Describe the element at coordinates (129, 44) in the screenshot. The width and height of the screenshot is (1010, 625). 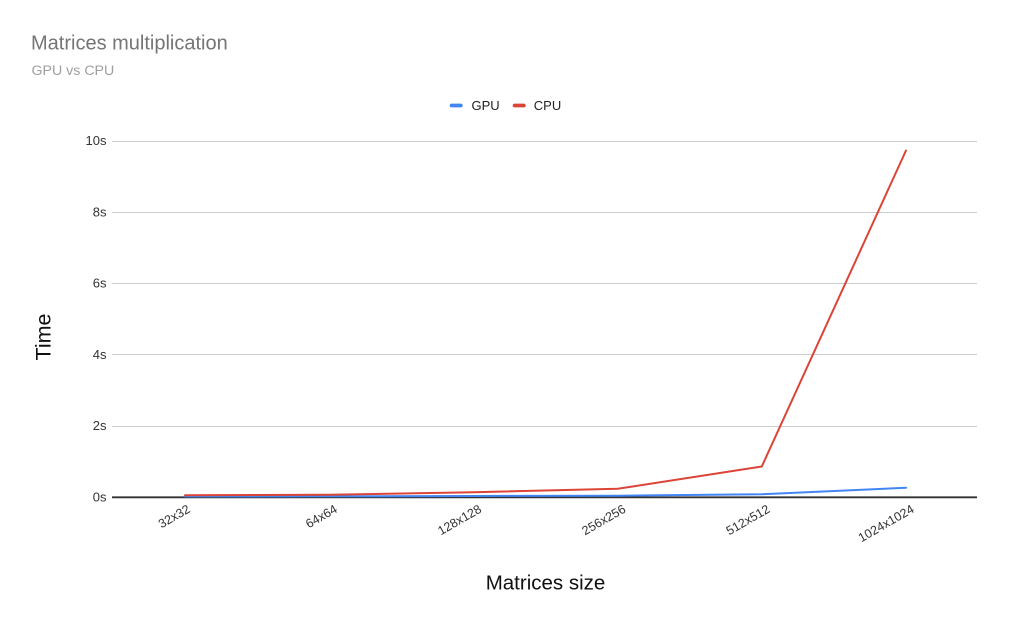
I see `svg-text: Matrices multiplication` at that location.